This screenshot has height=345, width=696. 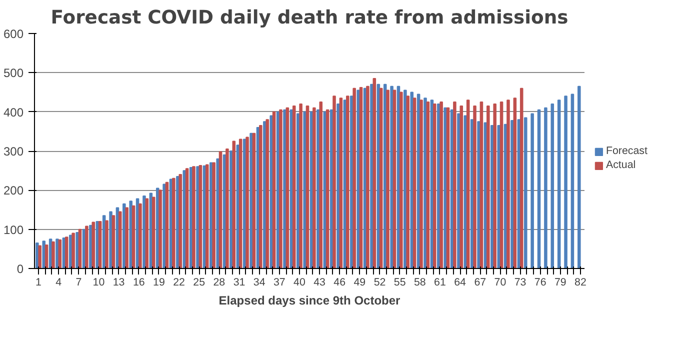 What do you see at coordinates (500, 282) in the screenshot?
I see `x-tick-label: 70` at bounding box center [500, 282].